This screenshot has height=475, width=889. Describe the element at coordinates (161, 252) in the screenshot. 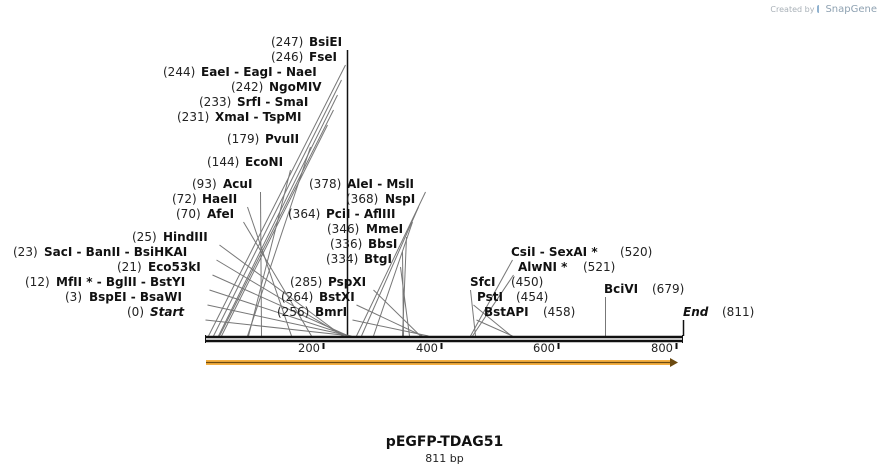

I see `enzyme-name: BsiHKAI` at that location.